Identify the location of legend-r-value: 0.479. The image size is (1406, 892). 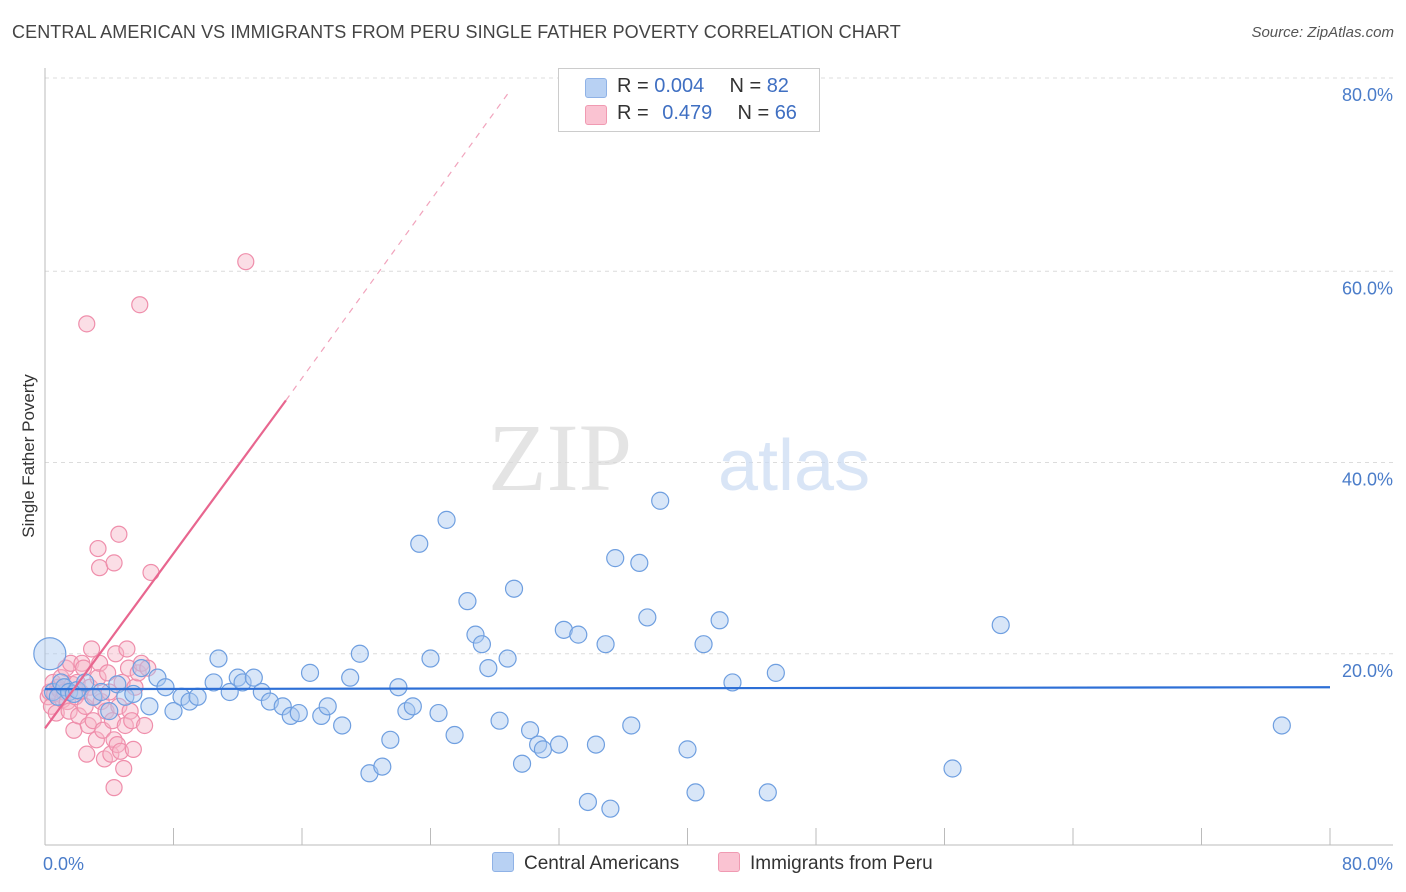
(687, 113).